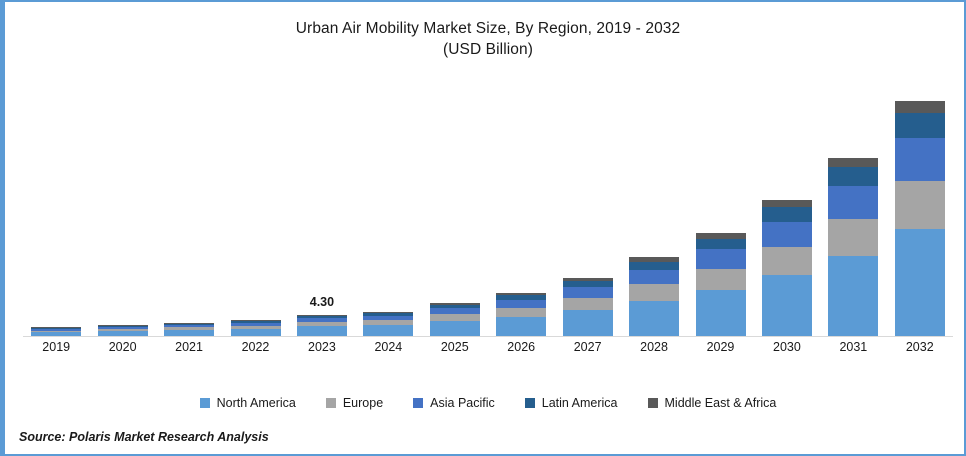 The image size is (966, 456). Describe the element at coordinates (571, 403) in the screenshot. I see `legend-item-latin-america: Latin America` at that location.